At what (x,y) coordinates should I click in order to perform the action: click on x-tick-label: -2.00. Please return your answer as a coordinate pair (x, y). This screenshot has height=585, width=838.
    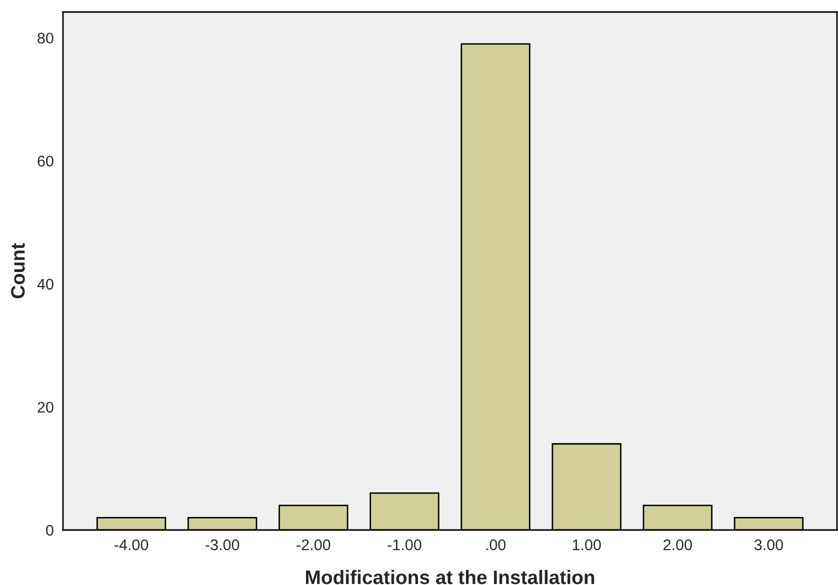
    Looking at the image, I should click on (313, 544).